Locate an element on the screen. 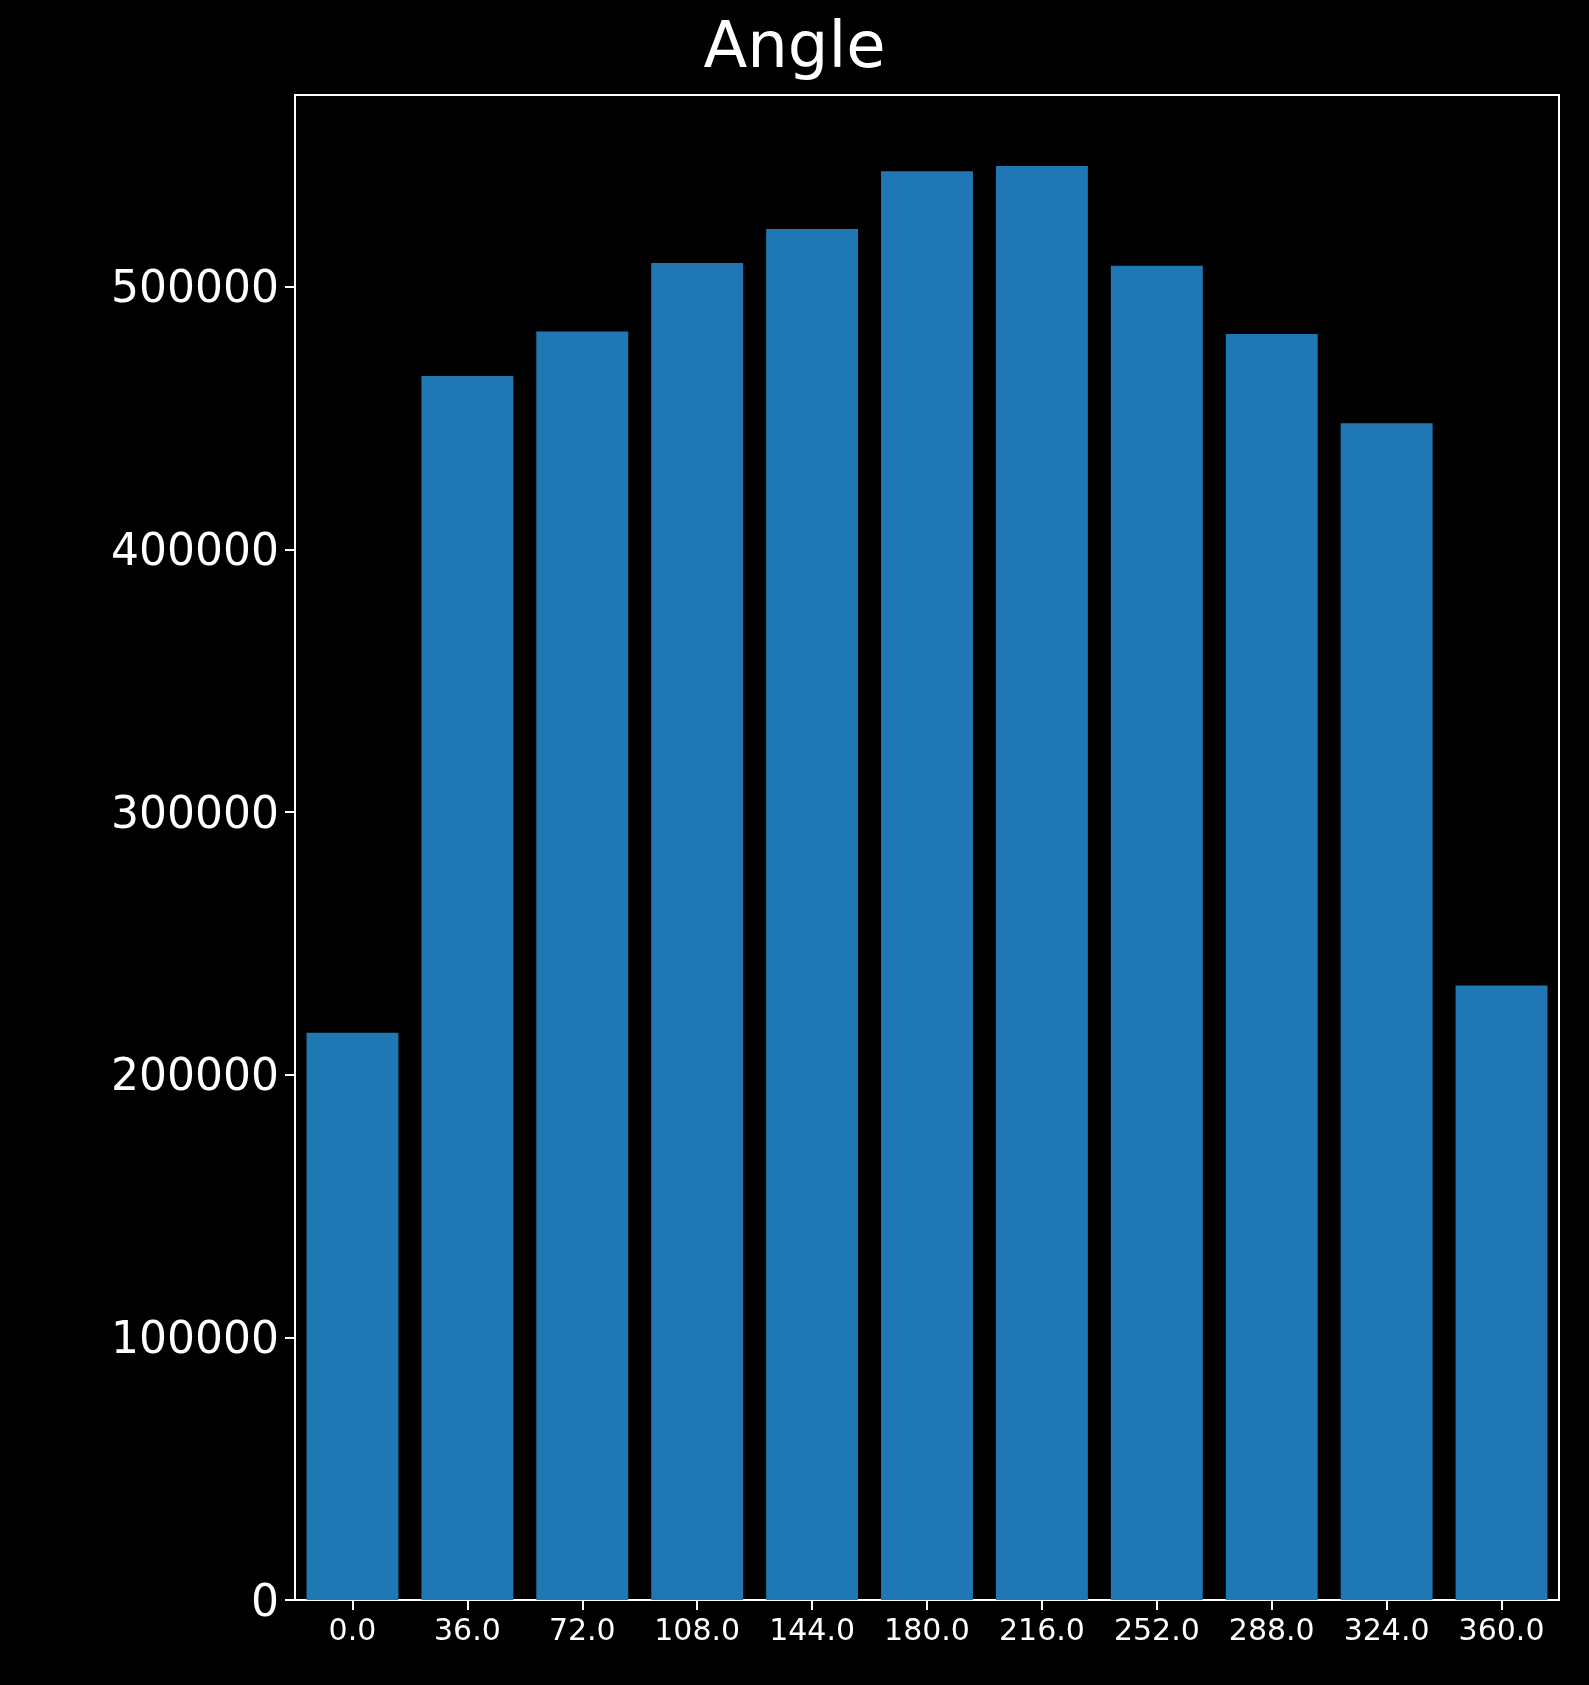  y-tick-label: 100000 is located at coordinates (195, 1337).